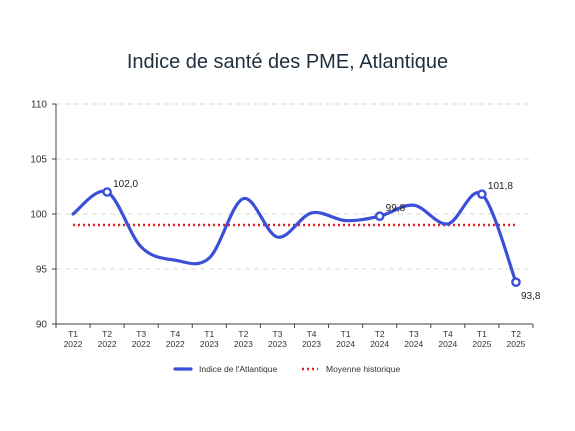 The image size is (575, 431). I want to click on chart-title: Indice de santé des PME, Atlantique, so click(287, 62).